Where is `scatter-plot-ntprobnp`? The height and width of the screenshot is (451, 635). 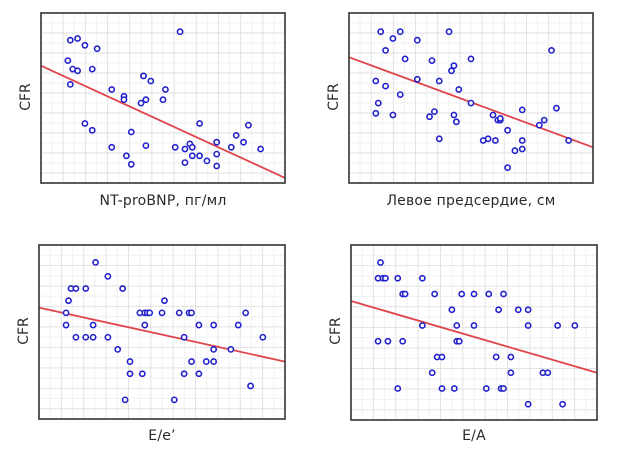 scatter-plot-ntprobnp is located at coordinates (163, 98).